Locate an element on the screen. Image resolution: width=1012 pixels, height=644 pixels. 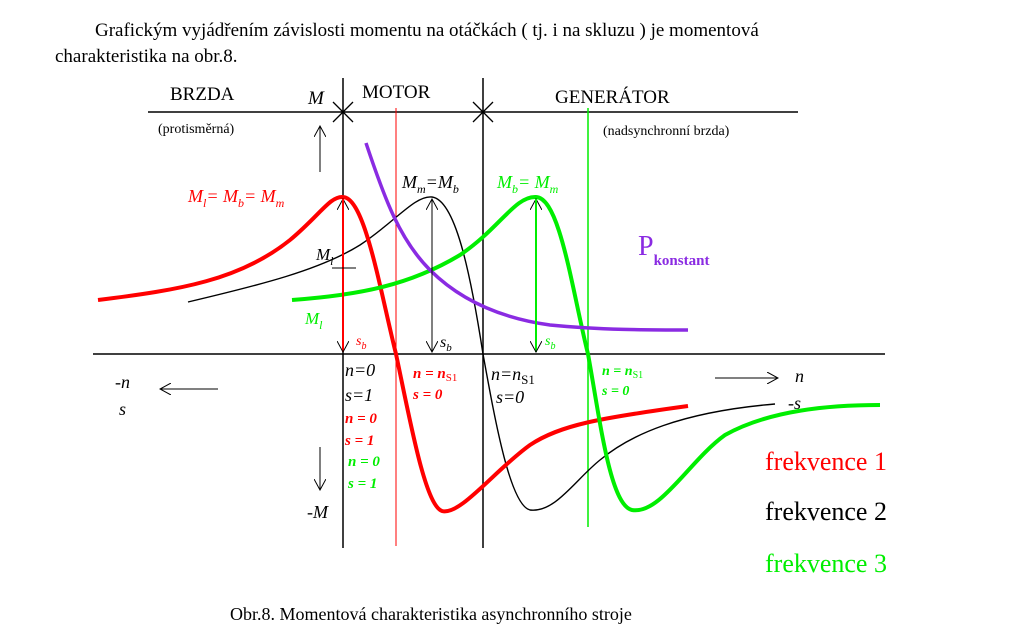
power-label: Pkonstant is located at coordinates (673, 250).